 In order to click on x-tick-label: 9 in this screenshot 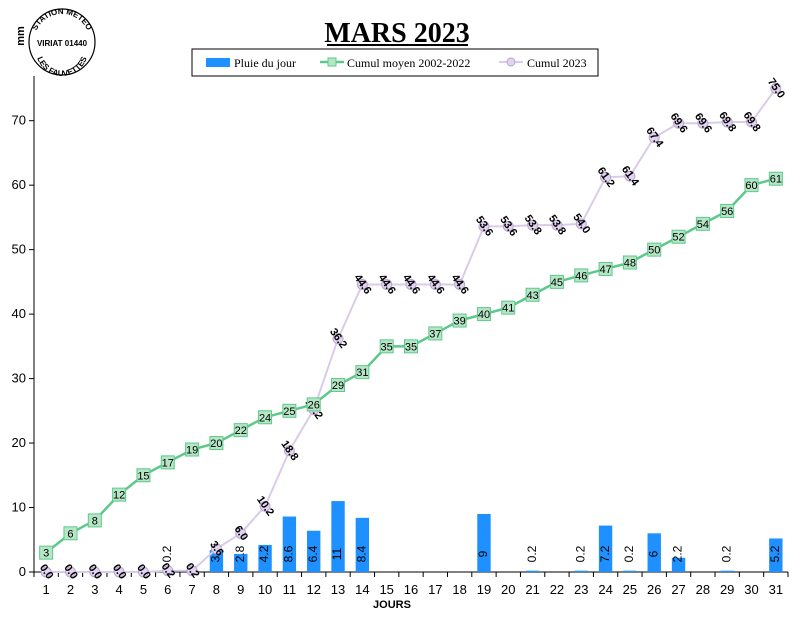, I will do `click(240, 589)`.